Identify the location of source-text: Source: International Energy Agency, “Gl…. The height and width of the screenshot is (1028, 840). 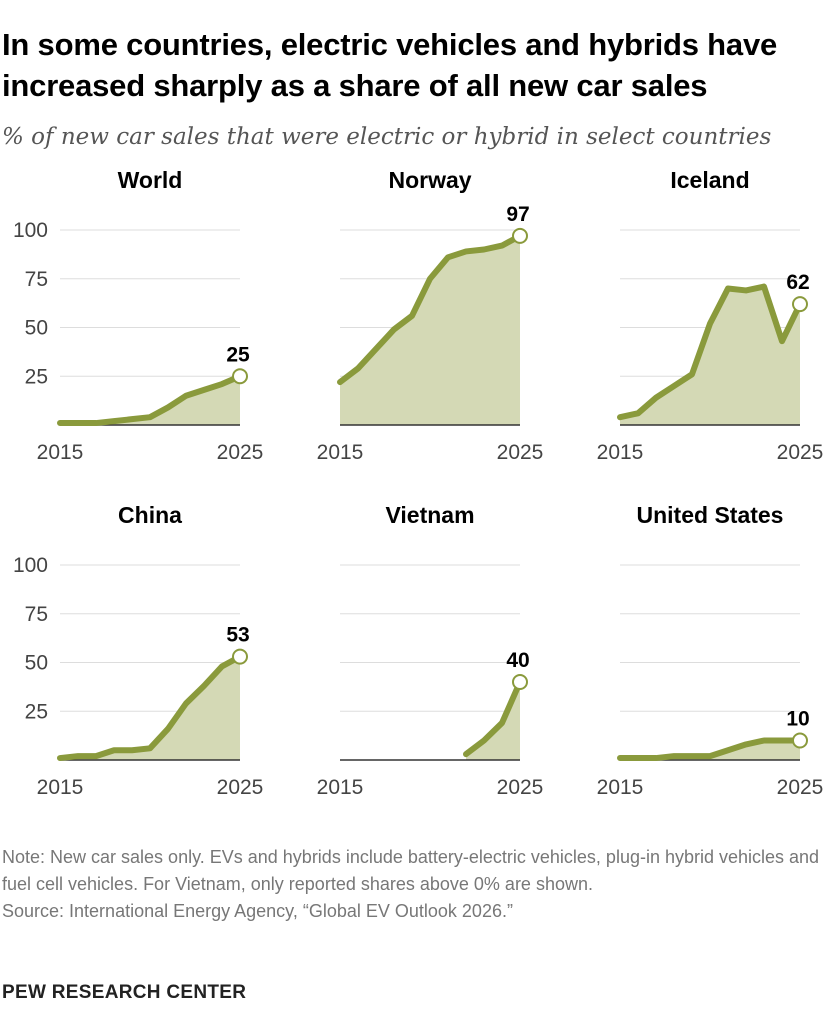
(257, 911).